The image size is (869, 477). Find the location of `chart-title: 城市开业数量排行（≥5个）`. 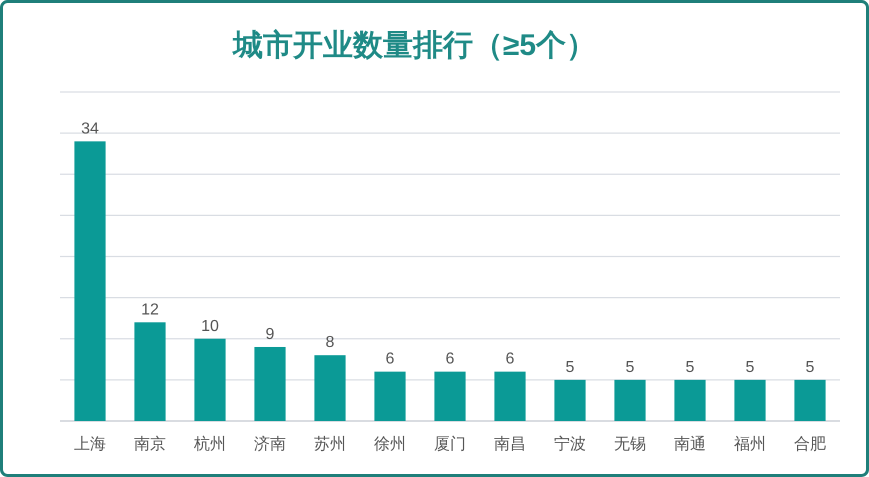

chart-title: 城市开业数量排行（≥5个） is located at coordinates (413, 45).